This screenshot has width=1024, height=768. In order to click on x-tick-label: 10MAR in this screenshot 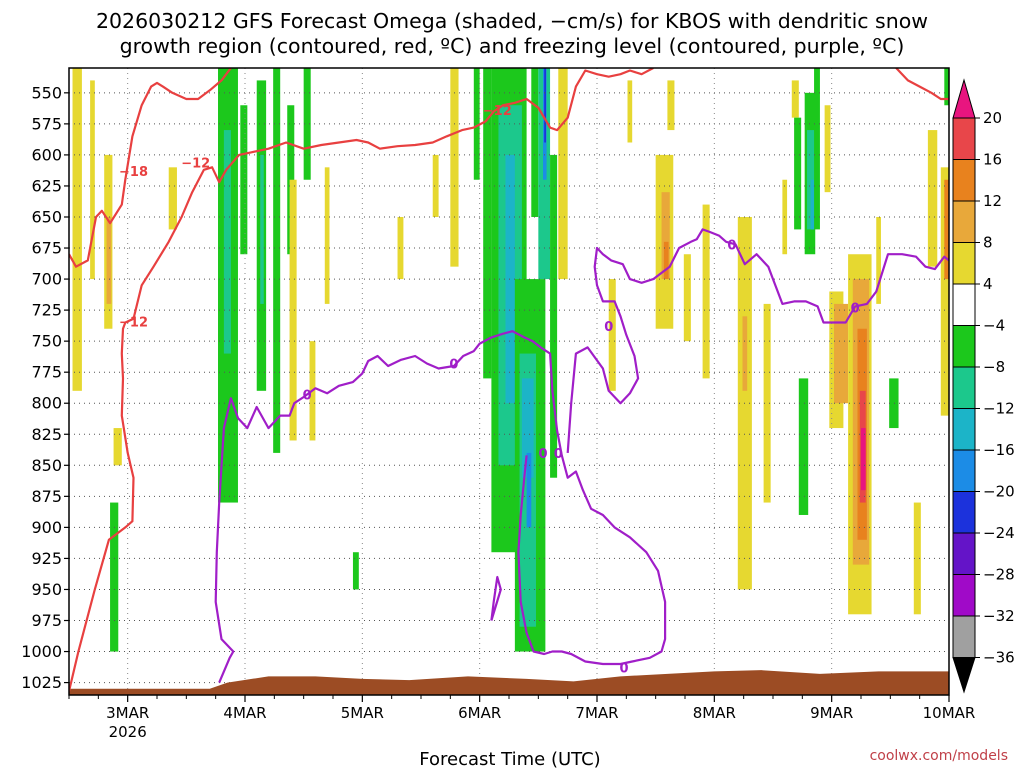, I will do `click(949, 713)`.